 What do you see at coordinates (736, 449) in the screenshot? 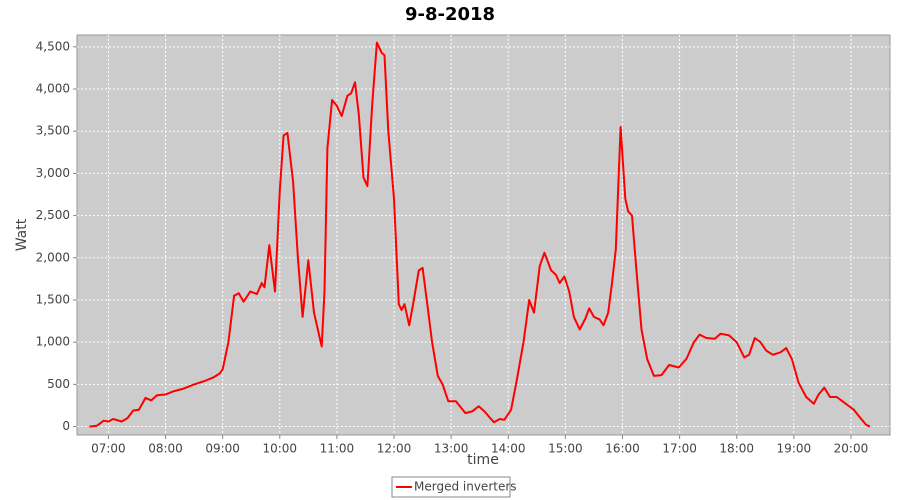
I see `x-tick-label: 18:00` at bounding box center [736, 449].